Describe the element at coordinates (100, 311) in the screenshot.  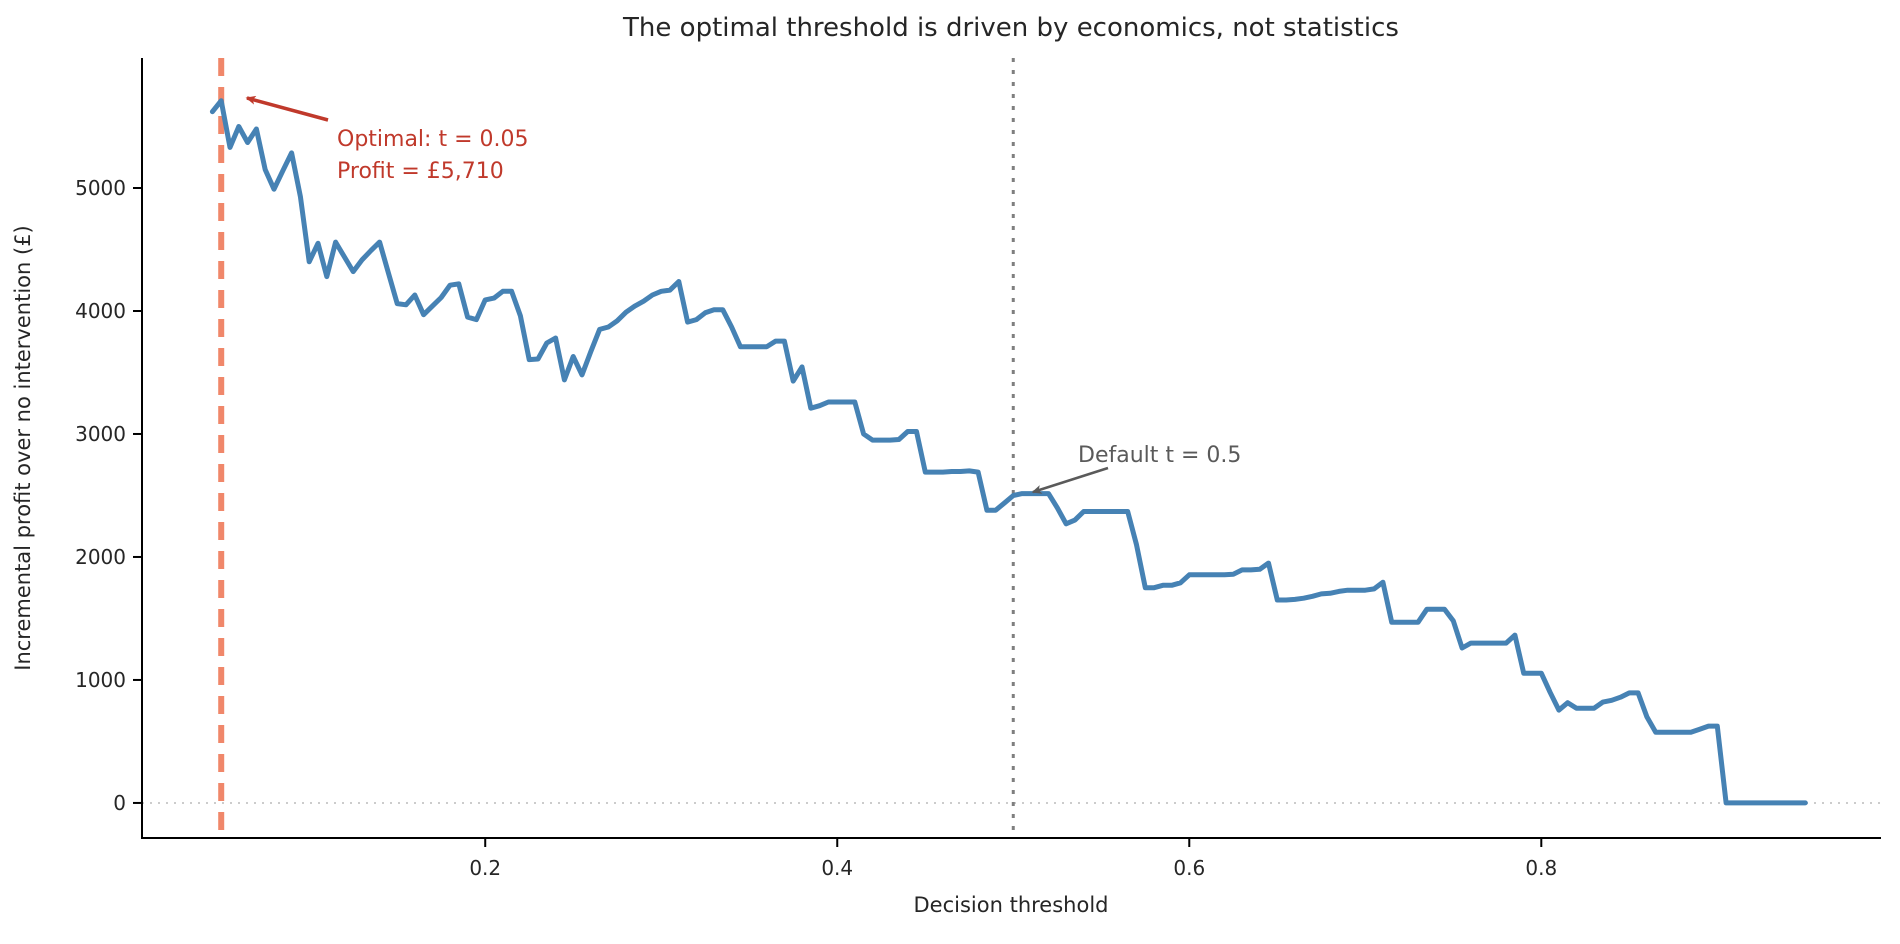
I see `y-tick-label: 4000` at that location.